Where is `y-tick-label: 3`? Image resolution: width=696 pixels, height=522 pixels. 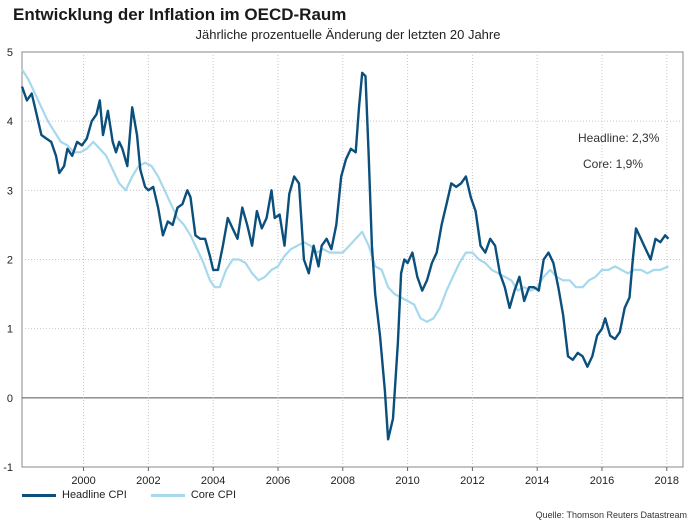 y-tick-label: 3 is located at coordinates (10, 191).